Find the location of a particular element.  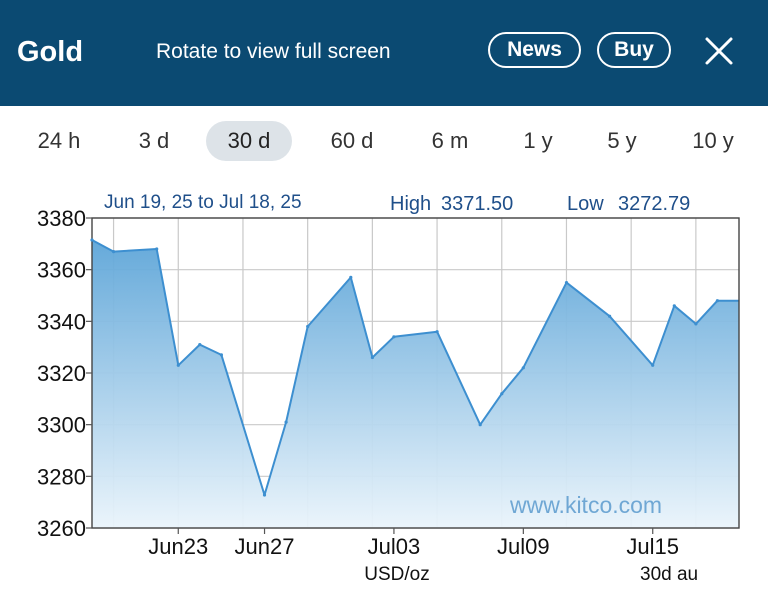

y-tick-label: 3380 is located at coordinates (61, 218).